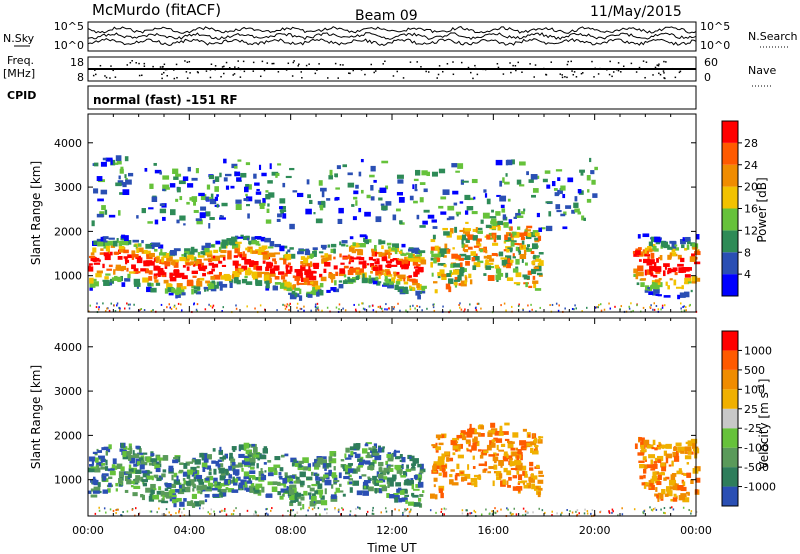 The width and height of the screenshot is (800, 554). I want to click on power-ylabel: Slant Range [km], so click(36, 213).